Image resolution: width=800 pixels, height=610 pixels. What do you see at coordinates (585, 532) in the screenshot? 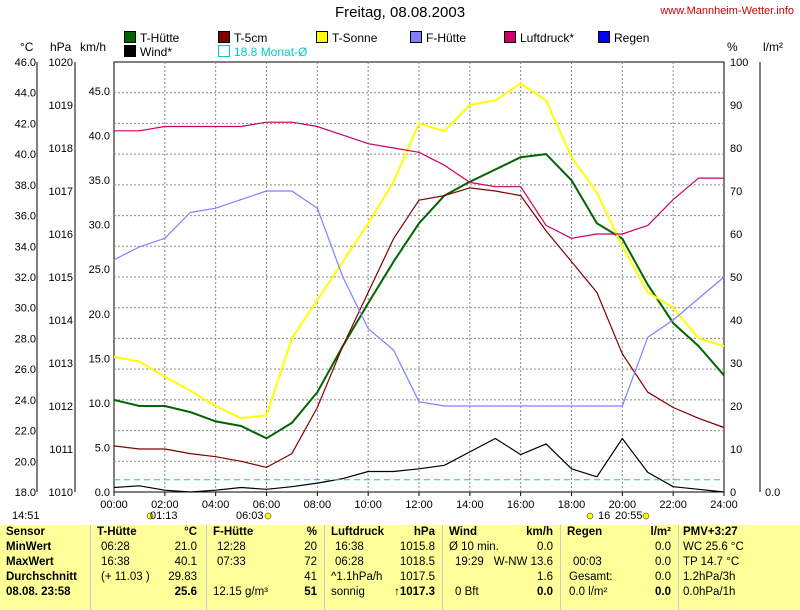
I see `col-head: Regen` at bounding box center [585, 532].